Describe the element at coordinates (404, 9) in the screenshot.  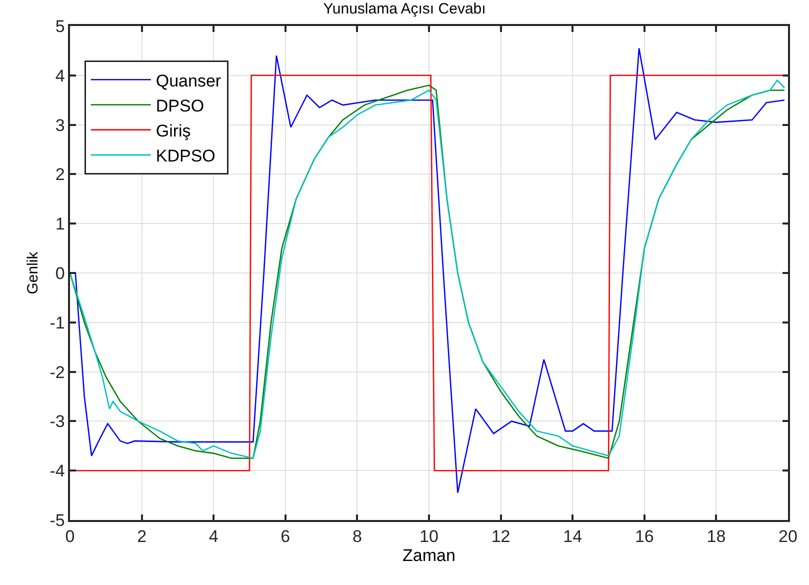
I see `chart-title: Yunuslama Açısı Cevabı` at that location.